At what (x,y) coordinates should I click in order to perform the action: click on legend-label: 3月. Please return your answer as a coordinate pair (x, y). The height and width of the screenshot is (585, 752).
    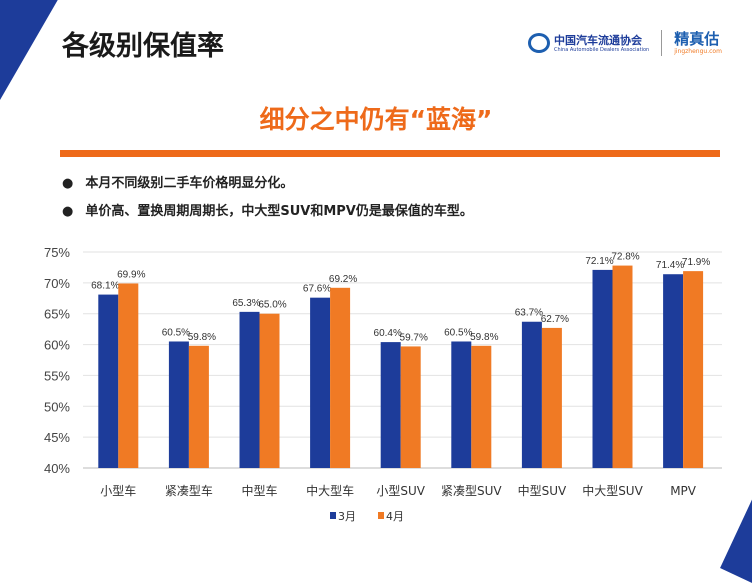
    Looking at the image, I should click on (347, 516).